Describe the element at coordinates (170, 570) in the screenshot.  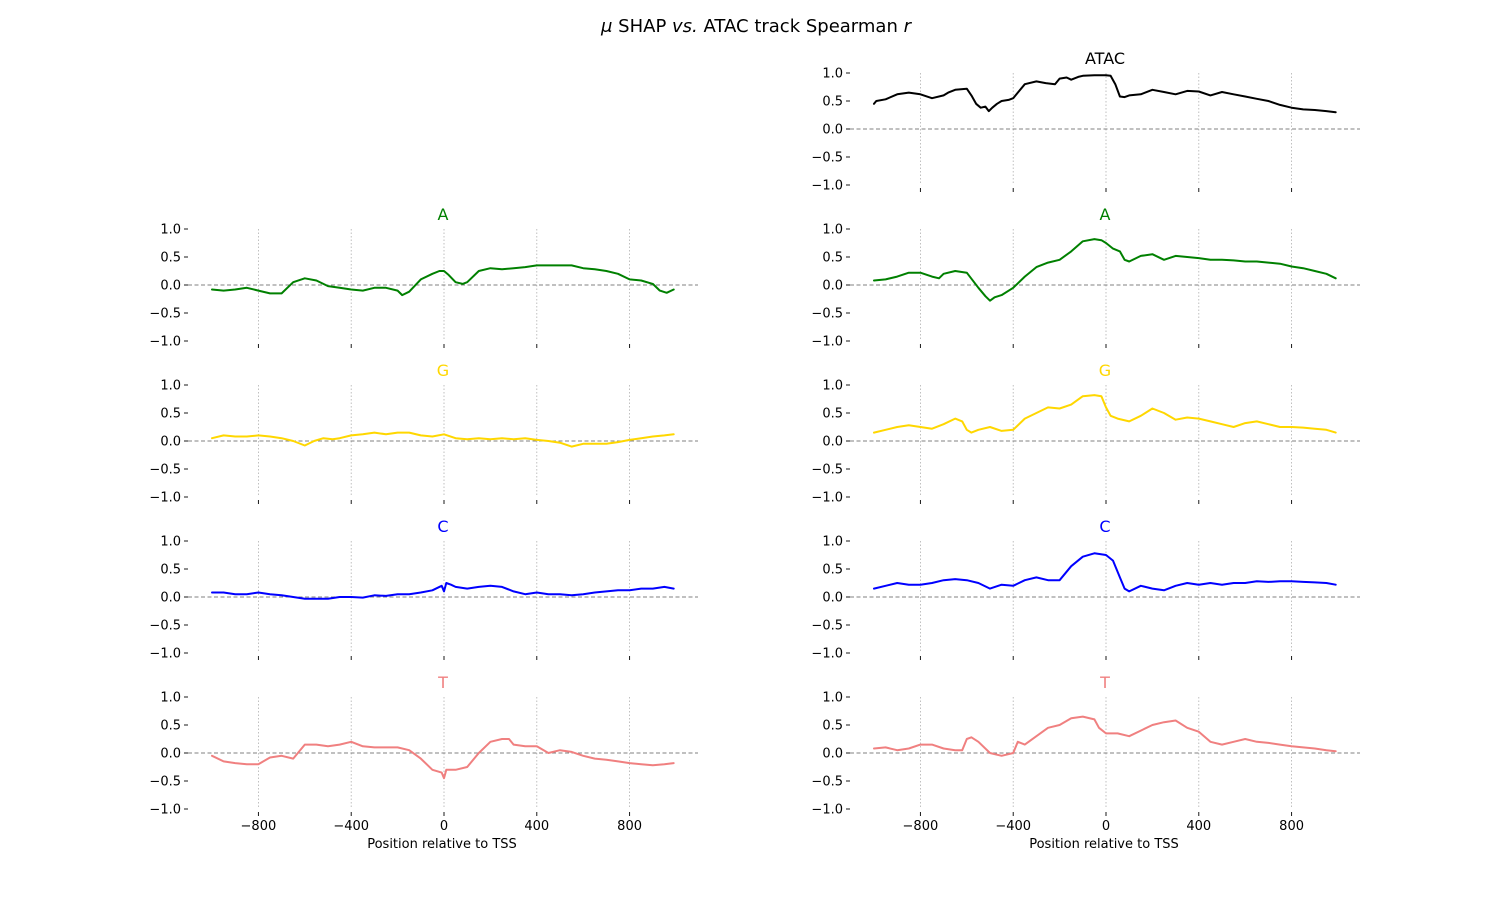
I see `subplot-left-c-ytick-label: 0.5` at that location.